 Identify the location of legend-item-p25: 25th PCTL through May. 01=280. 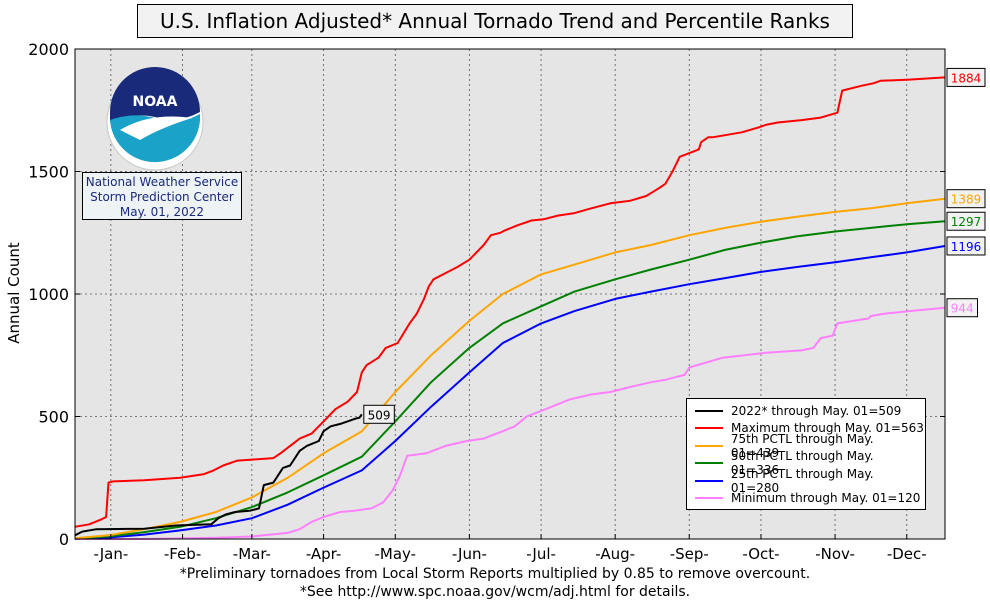
(806, 481).